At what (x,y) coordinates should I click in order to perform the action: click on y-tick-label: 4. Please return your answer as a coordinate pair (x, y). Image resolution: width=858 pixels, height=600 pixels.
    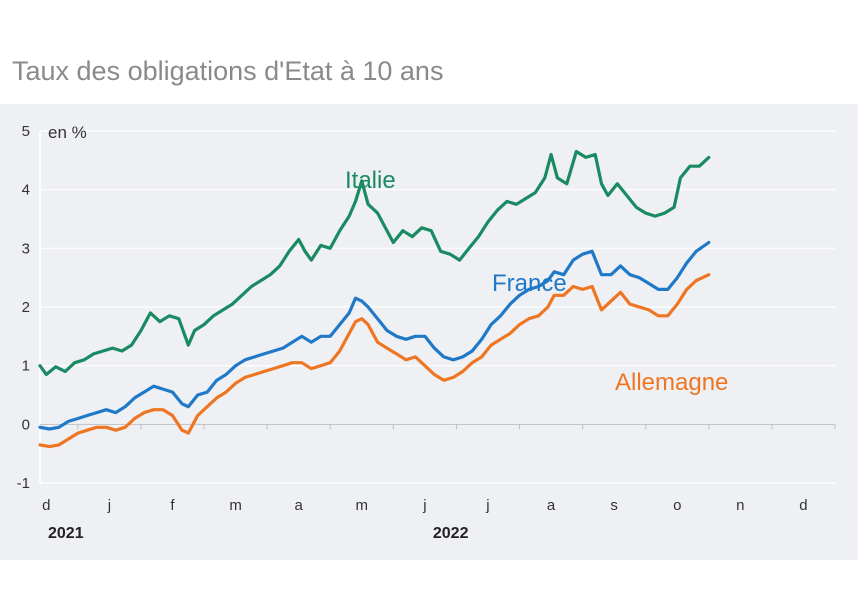
    Looking at the image, I should click on (26, 190).